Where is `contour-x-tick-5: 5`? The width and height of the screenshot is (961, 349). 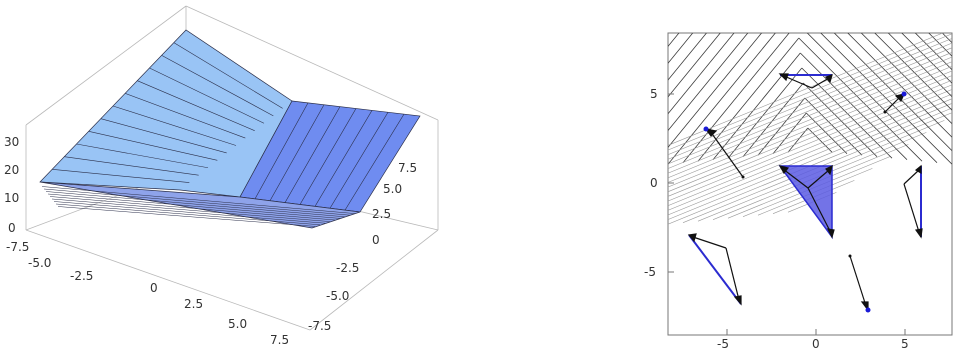
contour-x-tick-5: 5 is located at coordinates (905, 343).